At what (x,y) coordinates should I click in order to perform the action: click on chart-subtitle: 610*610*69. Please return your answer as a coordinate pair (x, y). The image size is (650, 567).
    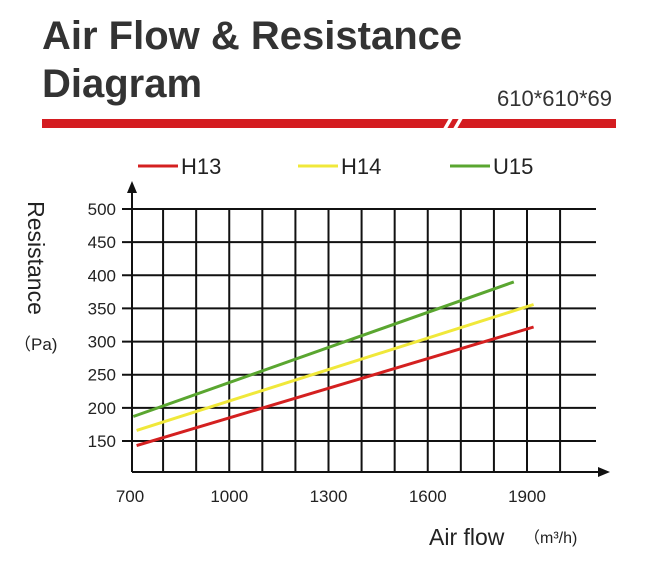
    Looking at the image, I should click on (554, 98).